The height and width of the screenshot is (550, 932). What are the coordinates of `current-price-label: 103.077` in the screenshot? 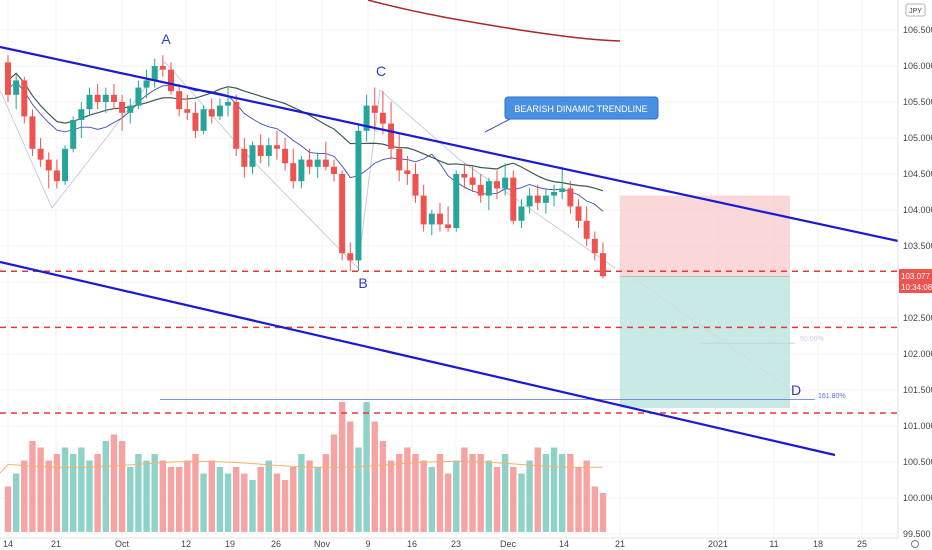 It's located at (915, 276).